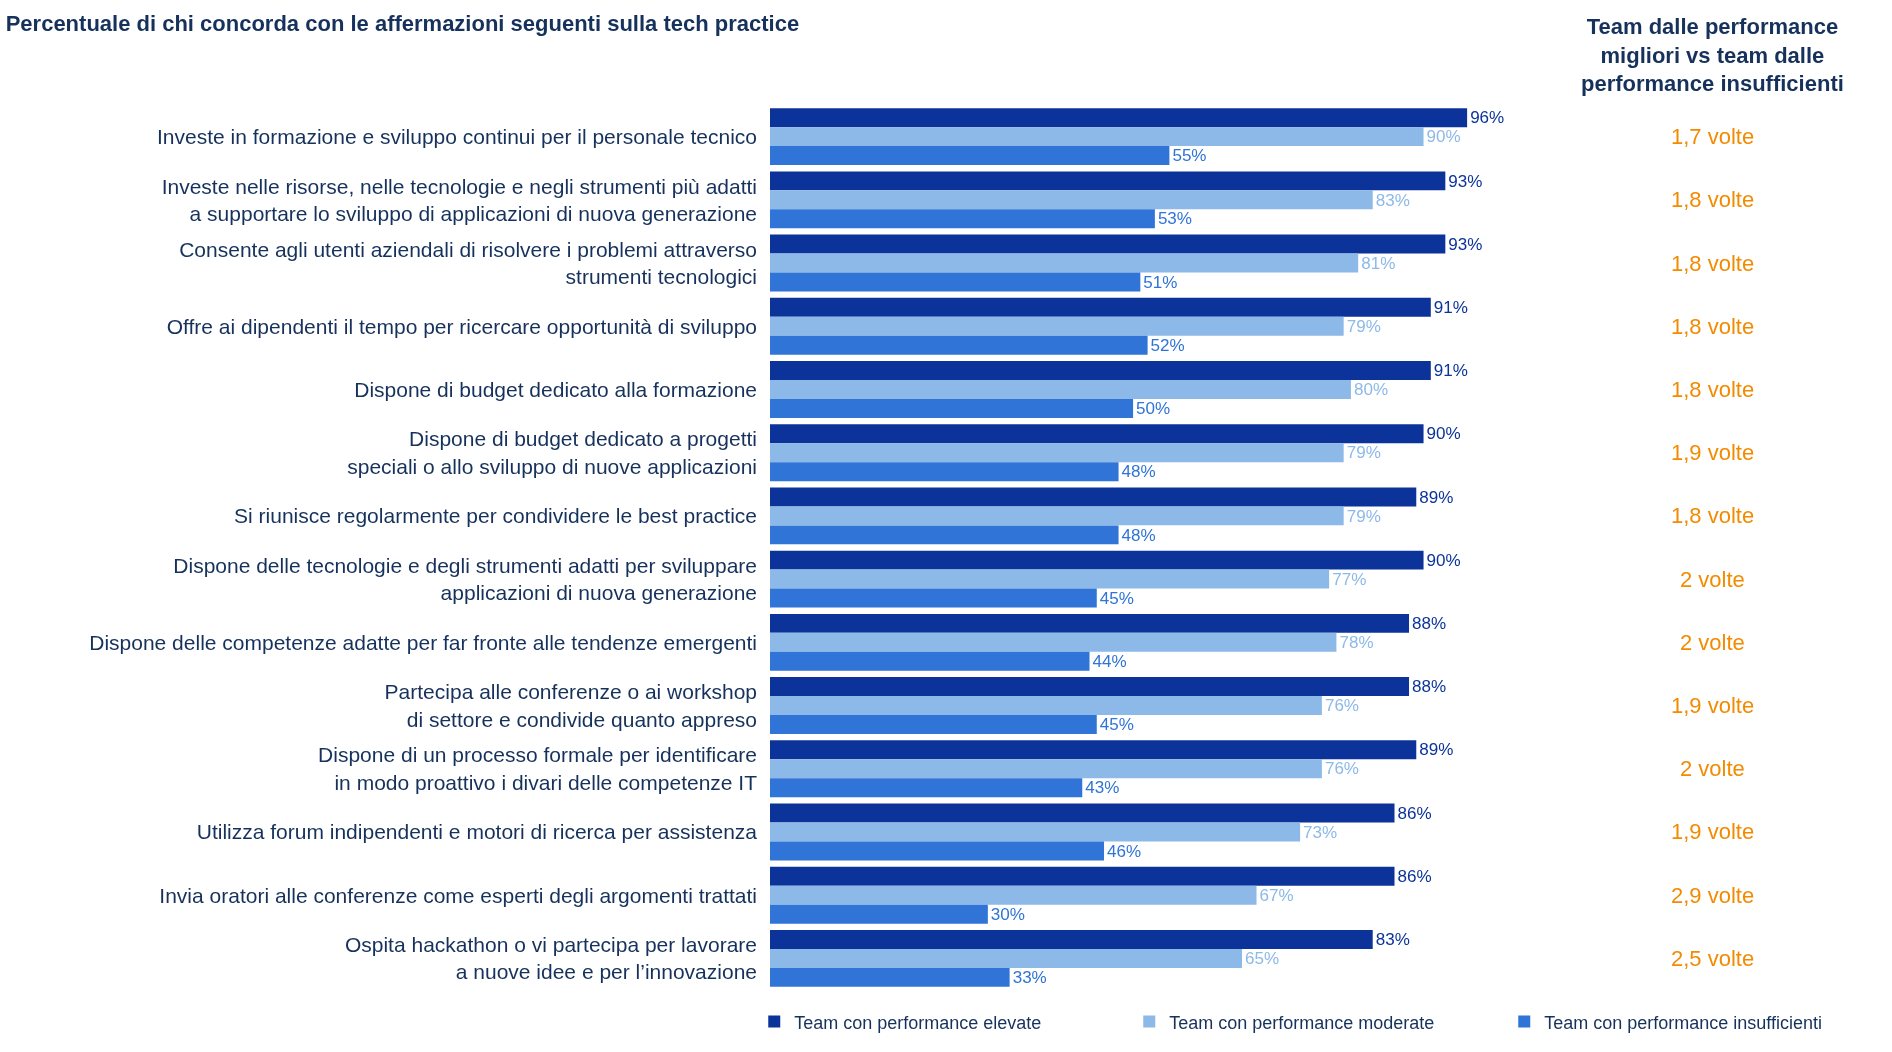 This screenshot has width=1892, height=1052. What do you see at coordinates (465, 579) in the screenshot?
I see `y-tick-label: Dispone delle tecnologie e degli strumenti adatti per sviluppare applicazioni di nuova generazione` at bounding box center [465, 579].